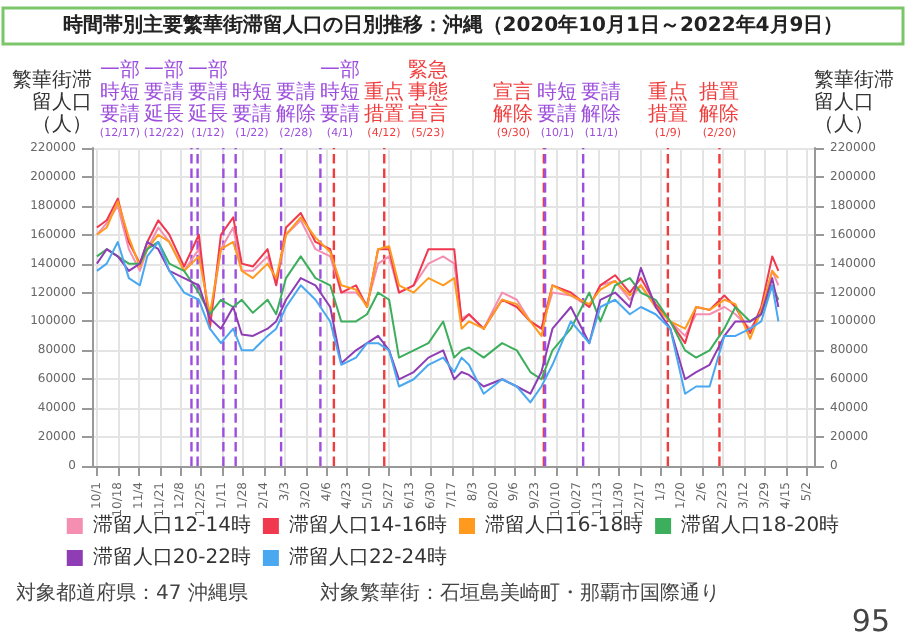  I want to click on text: 対象都道府県：47 沖縄県, so click(132, 593).